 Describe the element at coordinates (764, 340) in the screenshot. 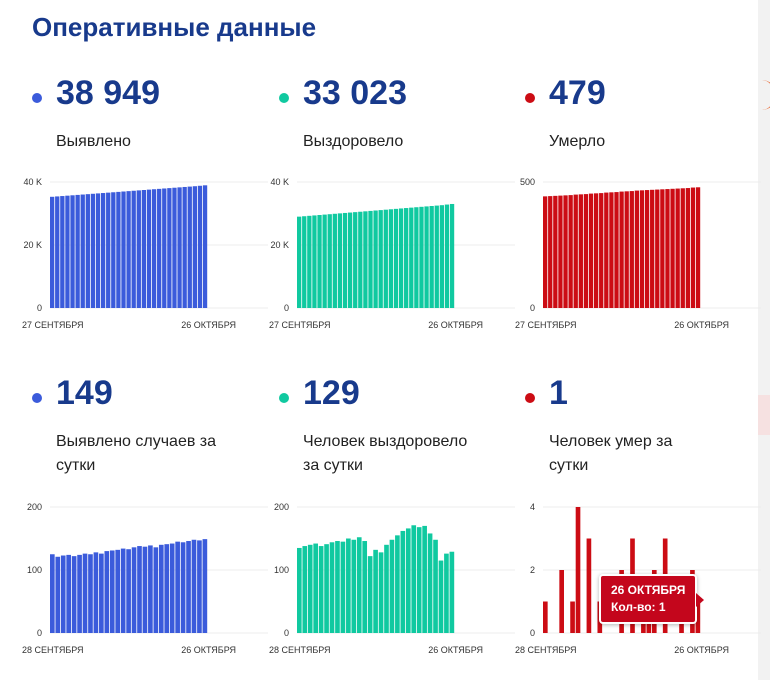

I see `background-page-edge` at that location.